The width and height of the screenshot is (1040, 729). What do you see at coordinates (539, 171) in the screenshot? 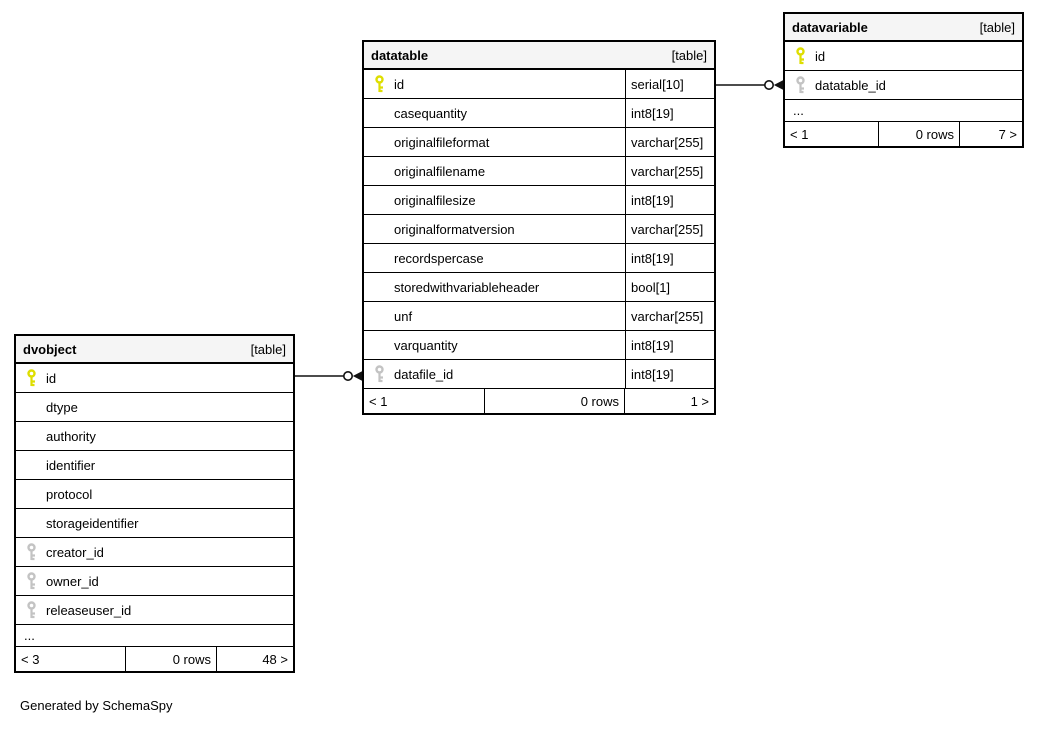
I see `table-row: originalfilename varchar[255]` at bounding box center [539, 171].